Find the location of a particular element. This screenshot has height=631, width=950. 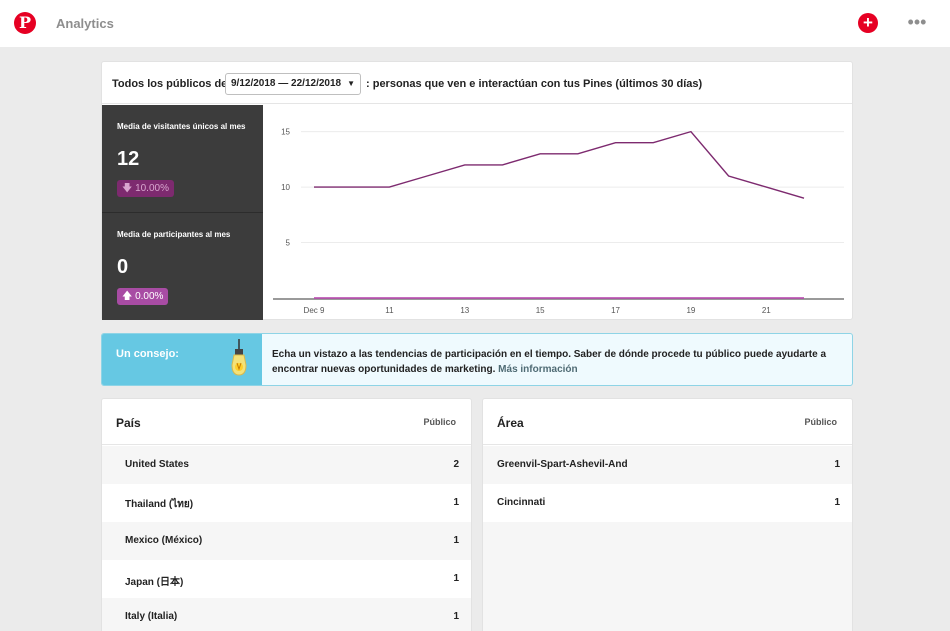

row-name: Cincinnati is located at coordinates (521, 502).